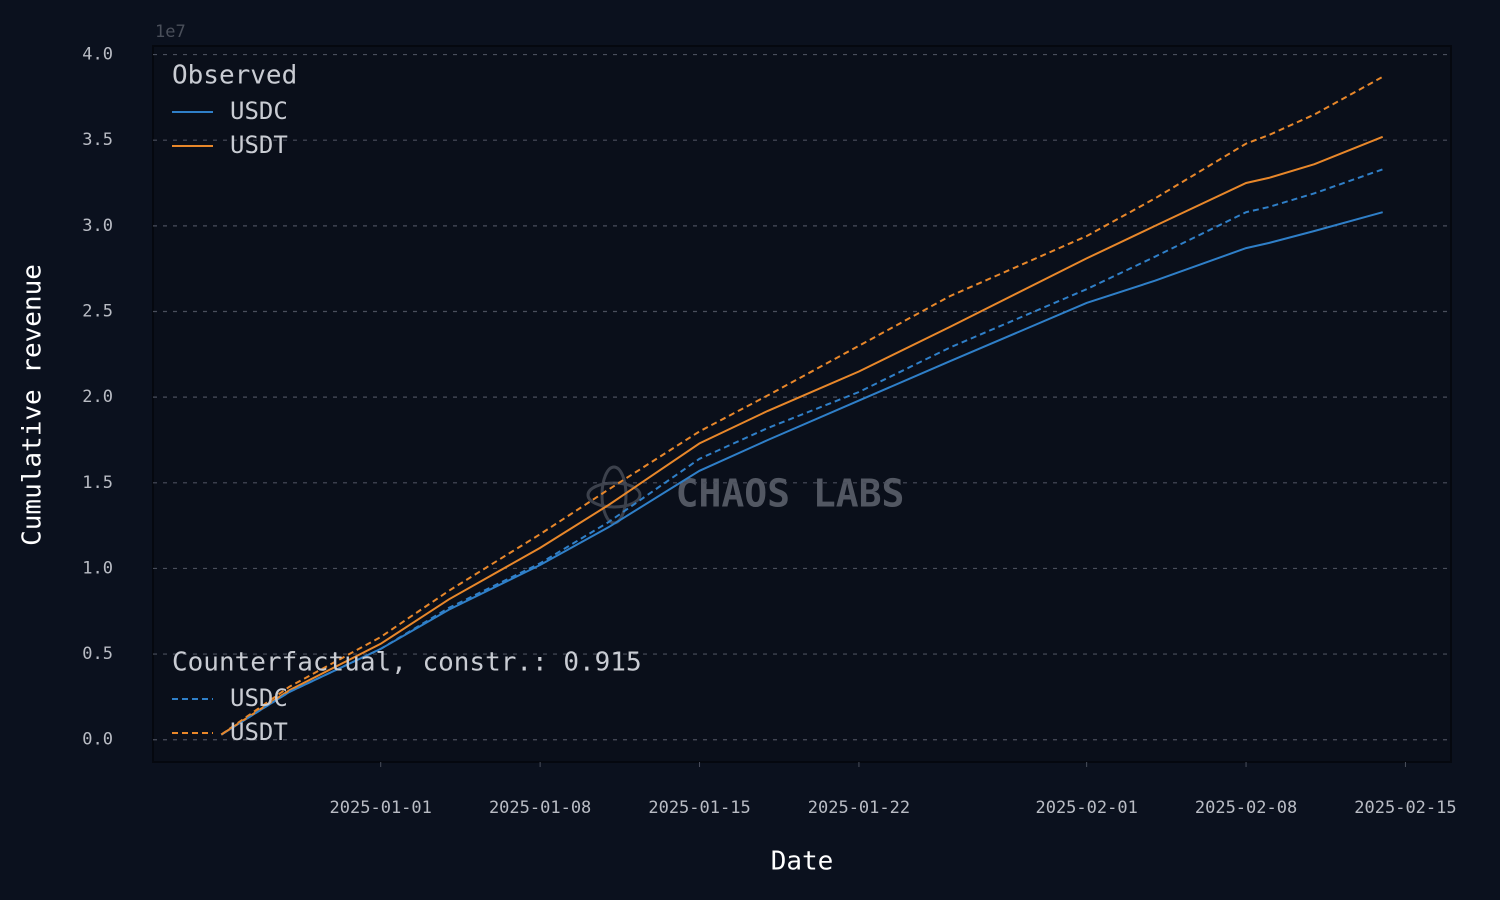 The height and width of the screenshot is (900, 1500). What do you see at coordinates (540, 808) in the screenshot?
I see `x-tick-label: 2025-01-08` at bounding box center [540, 808].